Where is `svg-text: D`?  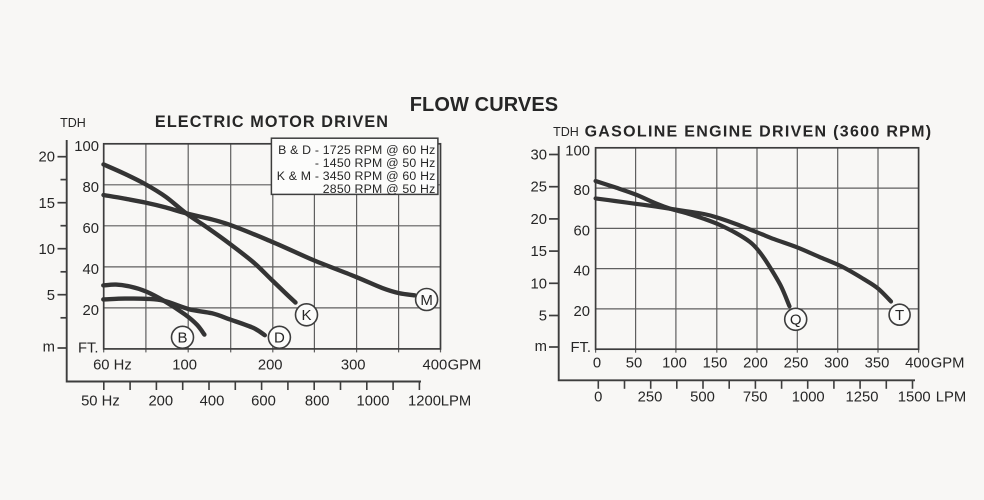 svg-text: D is located at coordinates (279, 338).